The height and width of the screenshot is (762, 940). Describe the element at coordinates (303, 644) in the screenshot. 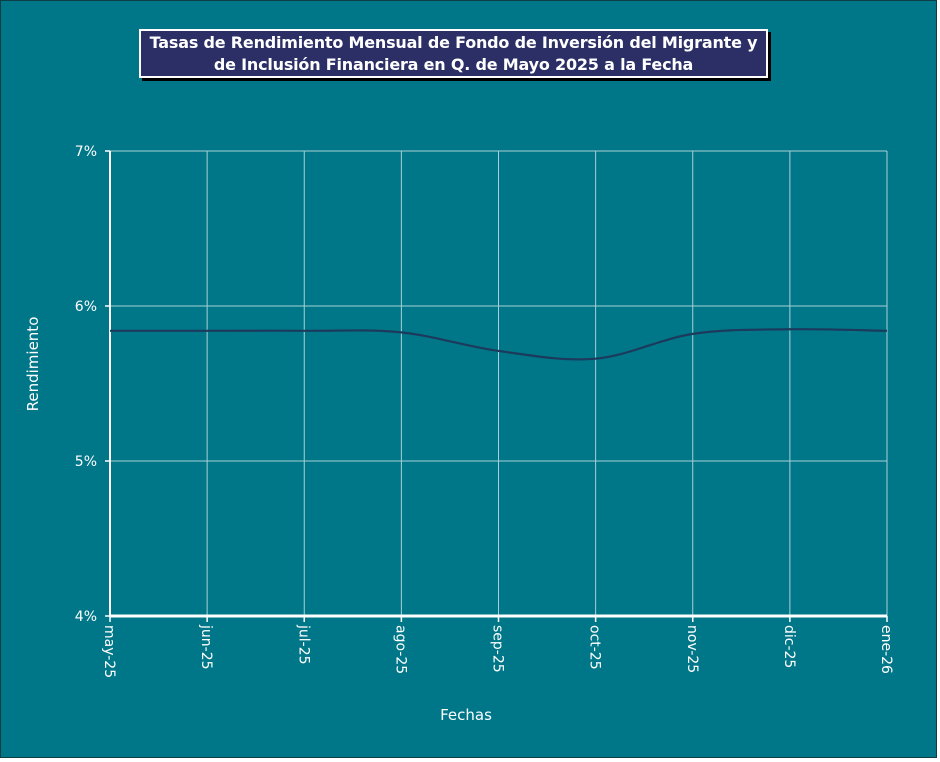

I see `x-tick-label: jul-25` at that location.